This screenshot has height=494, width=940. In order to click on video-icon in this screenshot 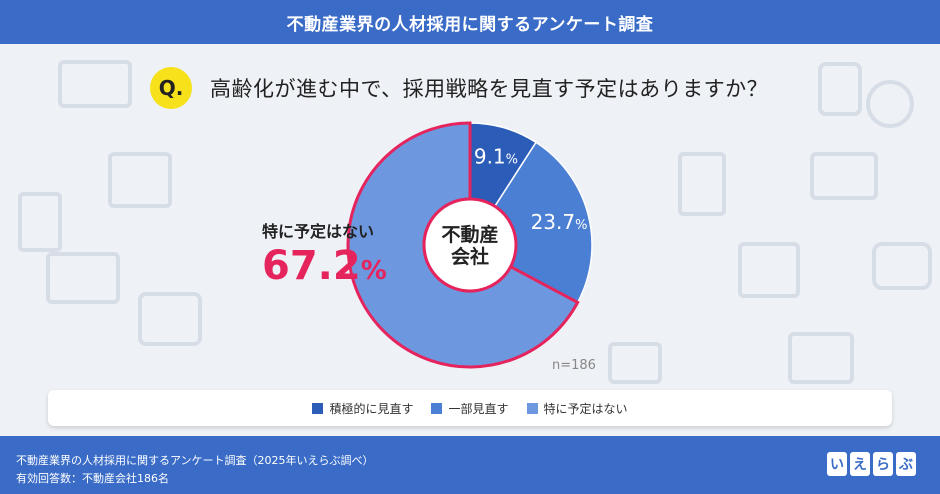, I will do `click(821, 358)`.